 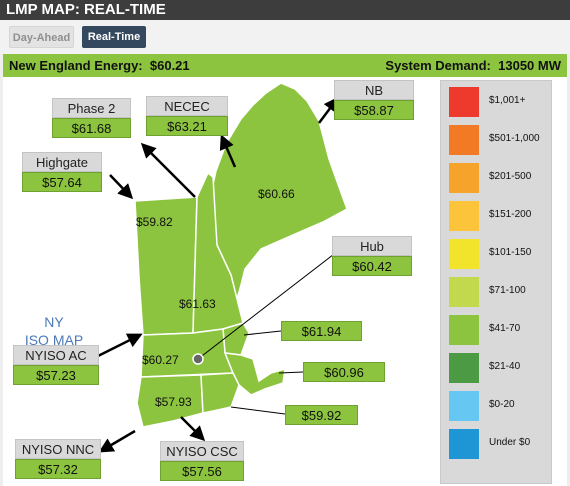 I want to click on legend-label: $501-1,000, so click(x=514, y=138).